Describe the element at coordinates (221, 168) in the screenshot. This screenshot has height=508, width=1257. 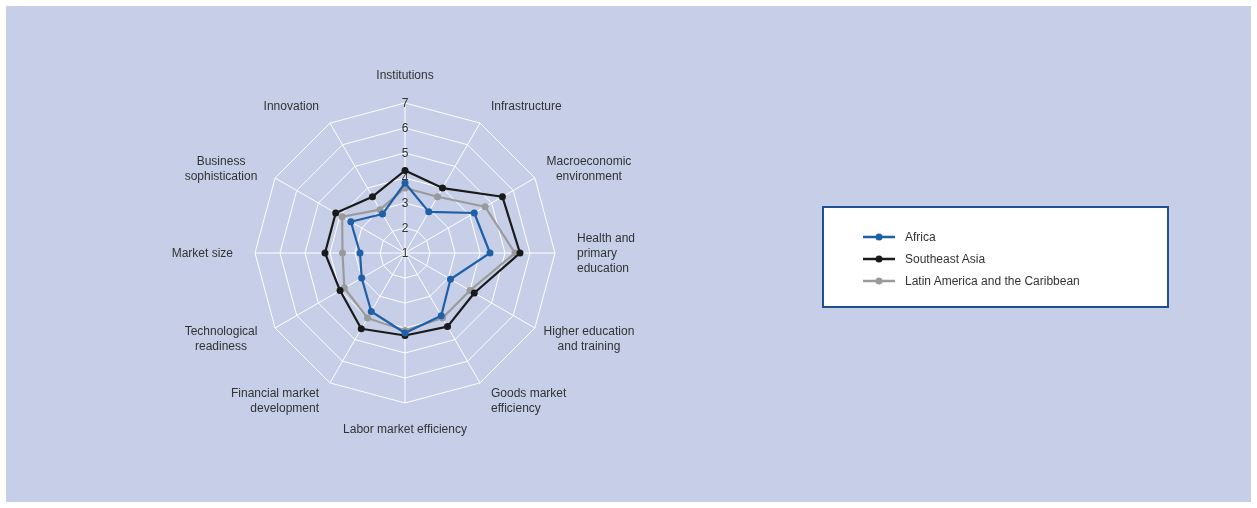
I see `spoke-label: Business sophistication` at that location.